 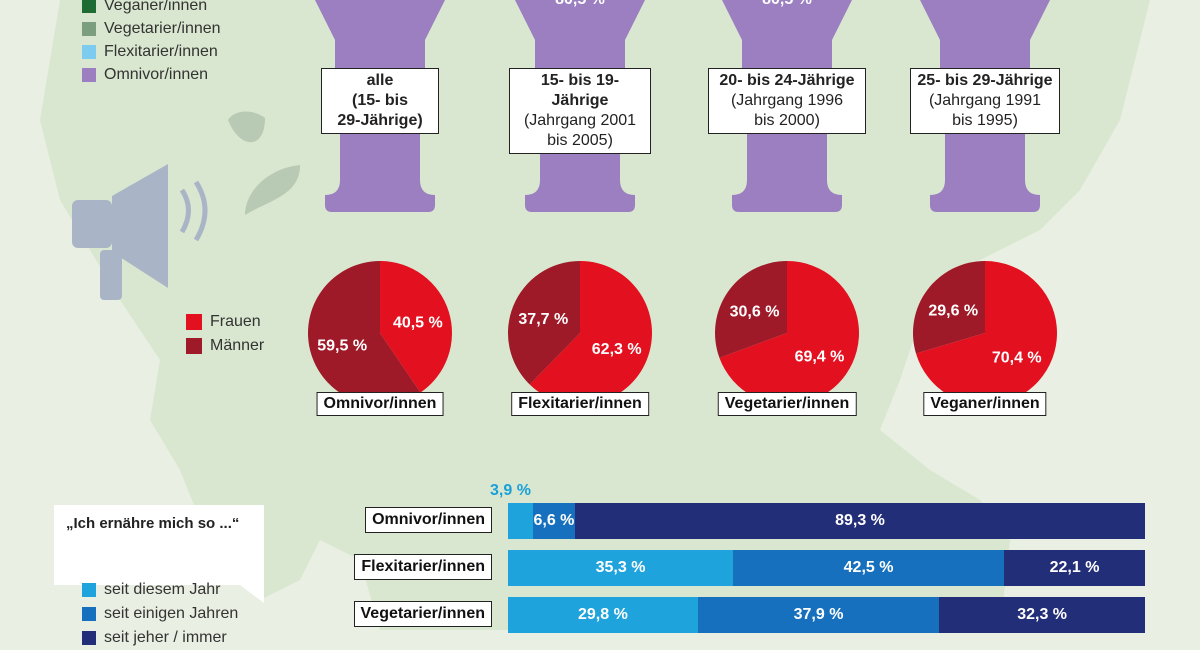 What do you see at coordinates (1042, 615) in the screenshot?
I see `bar-segment: 32,3 %` at bounding box center [1042, 615].